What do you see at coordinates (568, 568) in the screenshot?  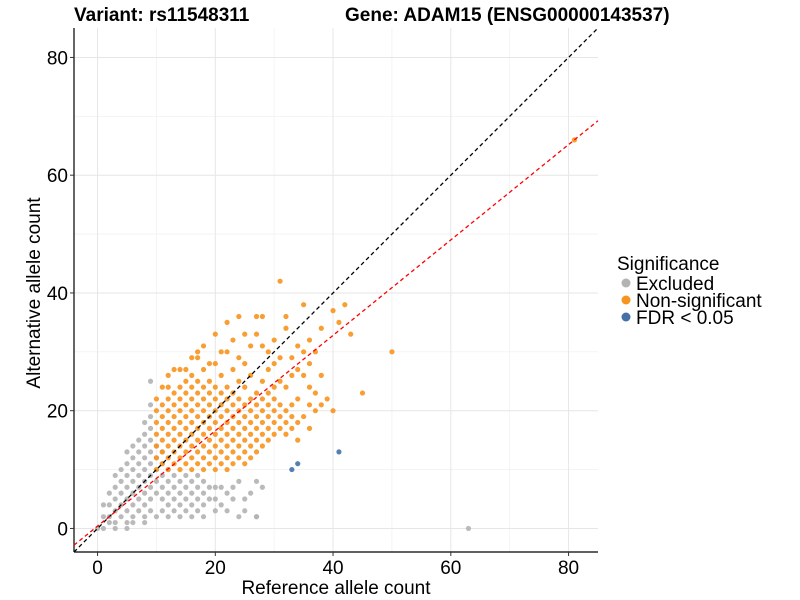 I see `x-tick-label: 80` at bounding box center [568, 568].